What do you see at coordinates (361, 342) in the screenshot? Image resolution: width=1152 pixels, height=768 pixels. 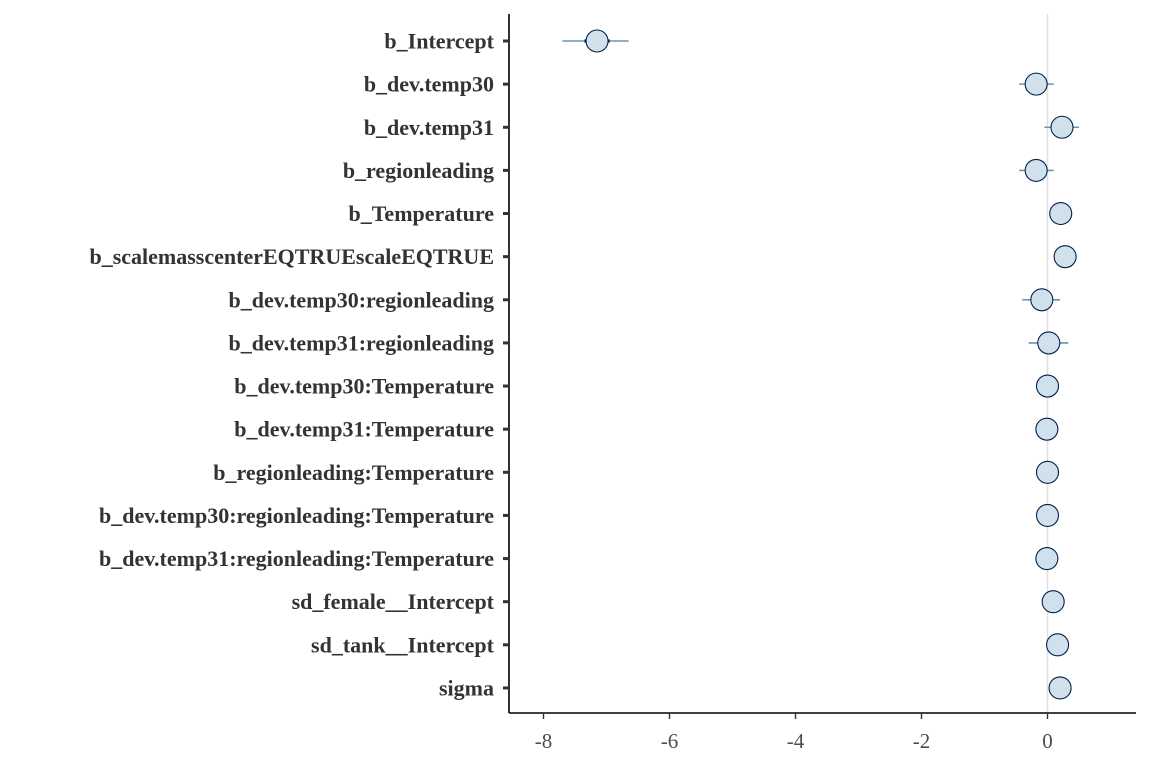 I see `parameter-label: b_dev.temp31:regionleading` at bounding box center [361, 342].